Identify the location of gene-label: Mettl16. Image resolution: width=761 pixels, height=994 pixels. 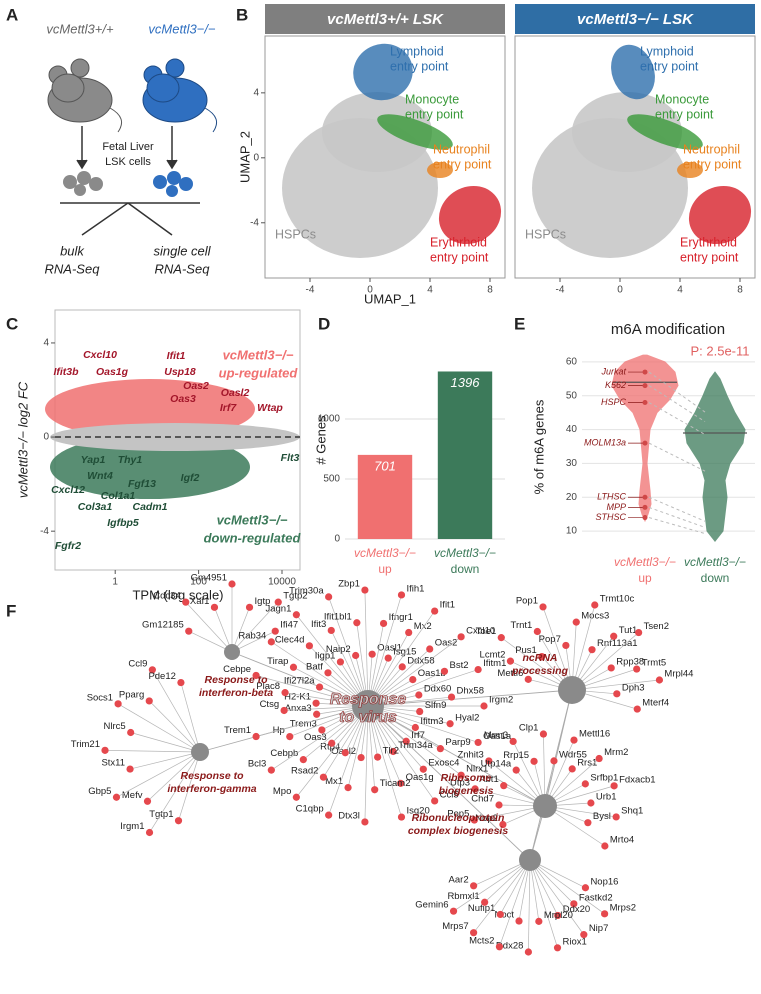
(594, 734).